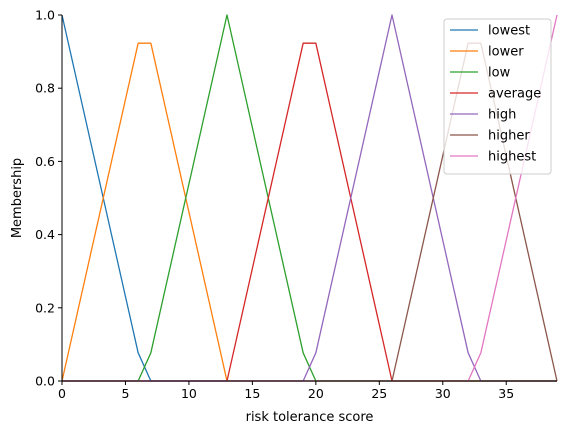  I want to click on x-tick-label: 5, so click(125, 393).